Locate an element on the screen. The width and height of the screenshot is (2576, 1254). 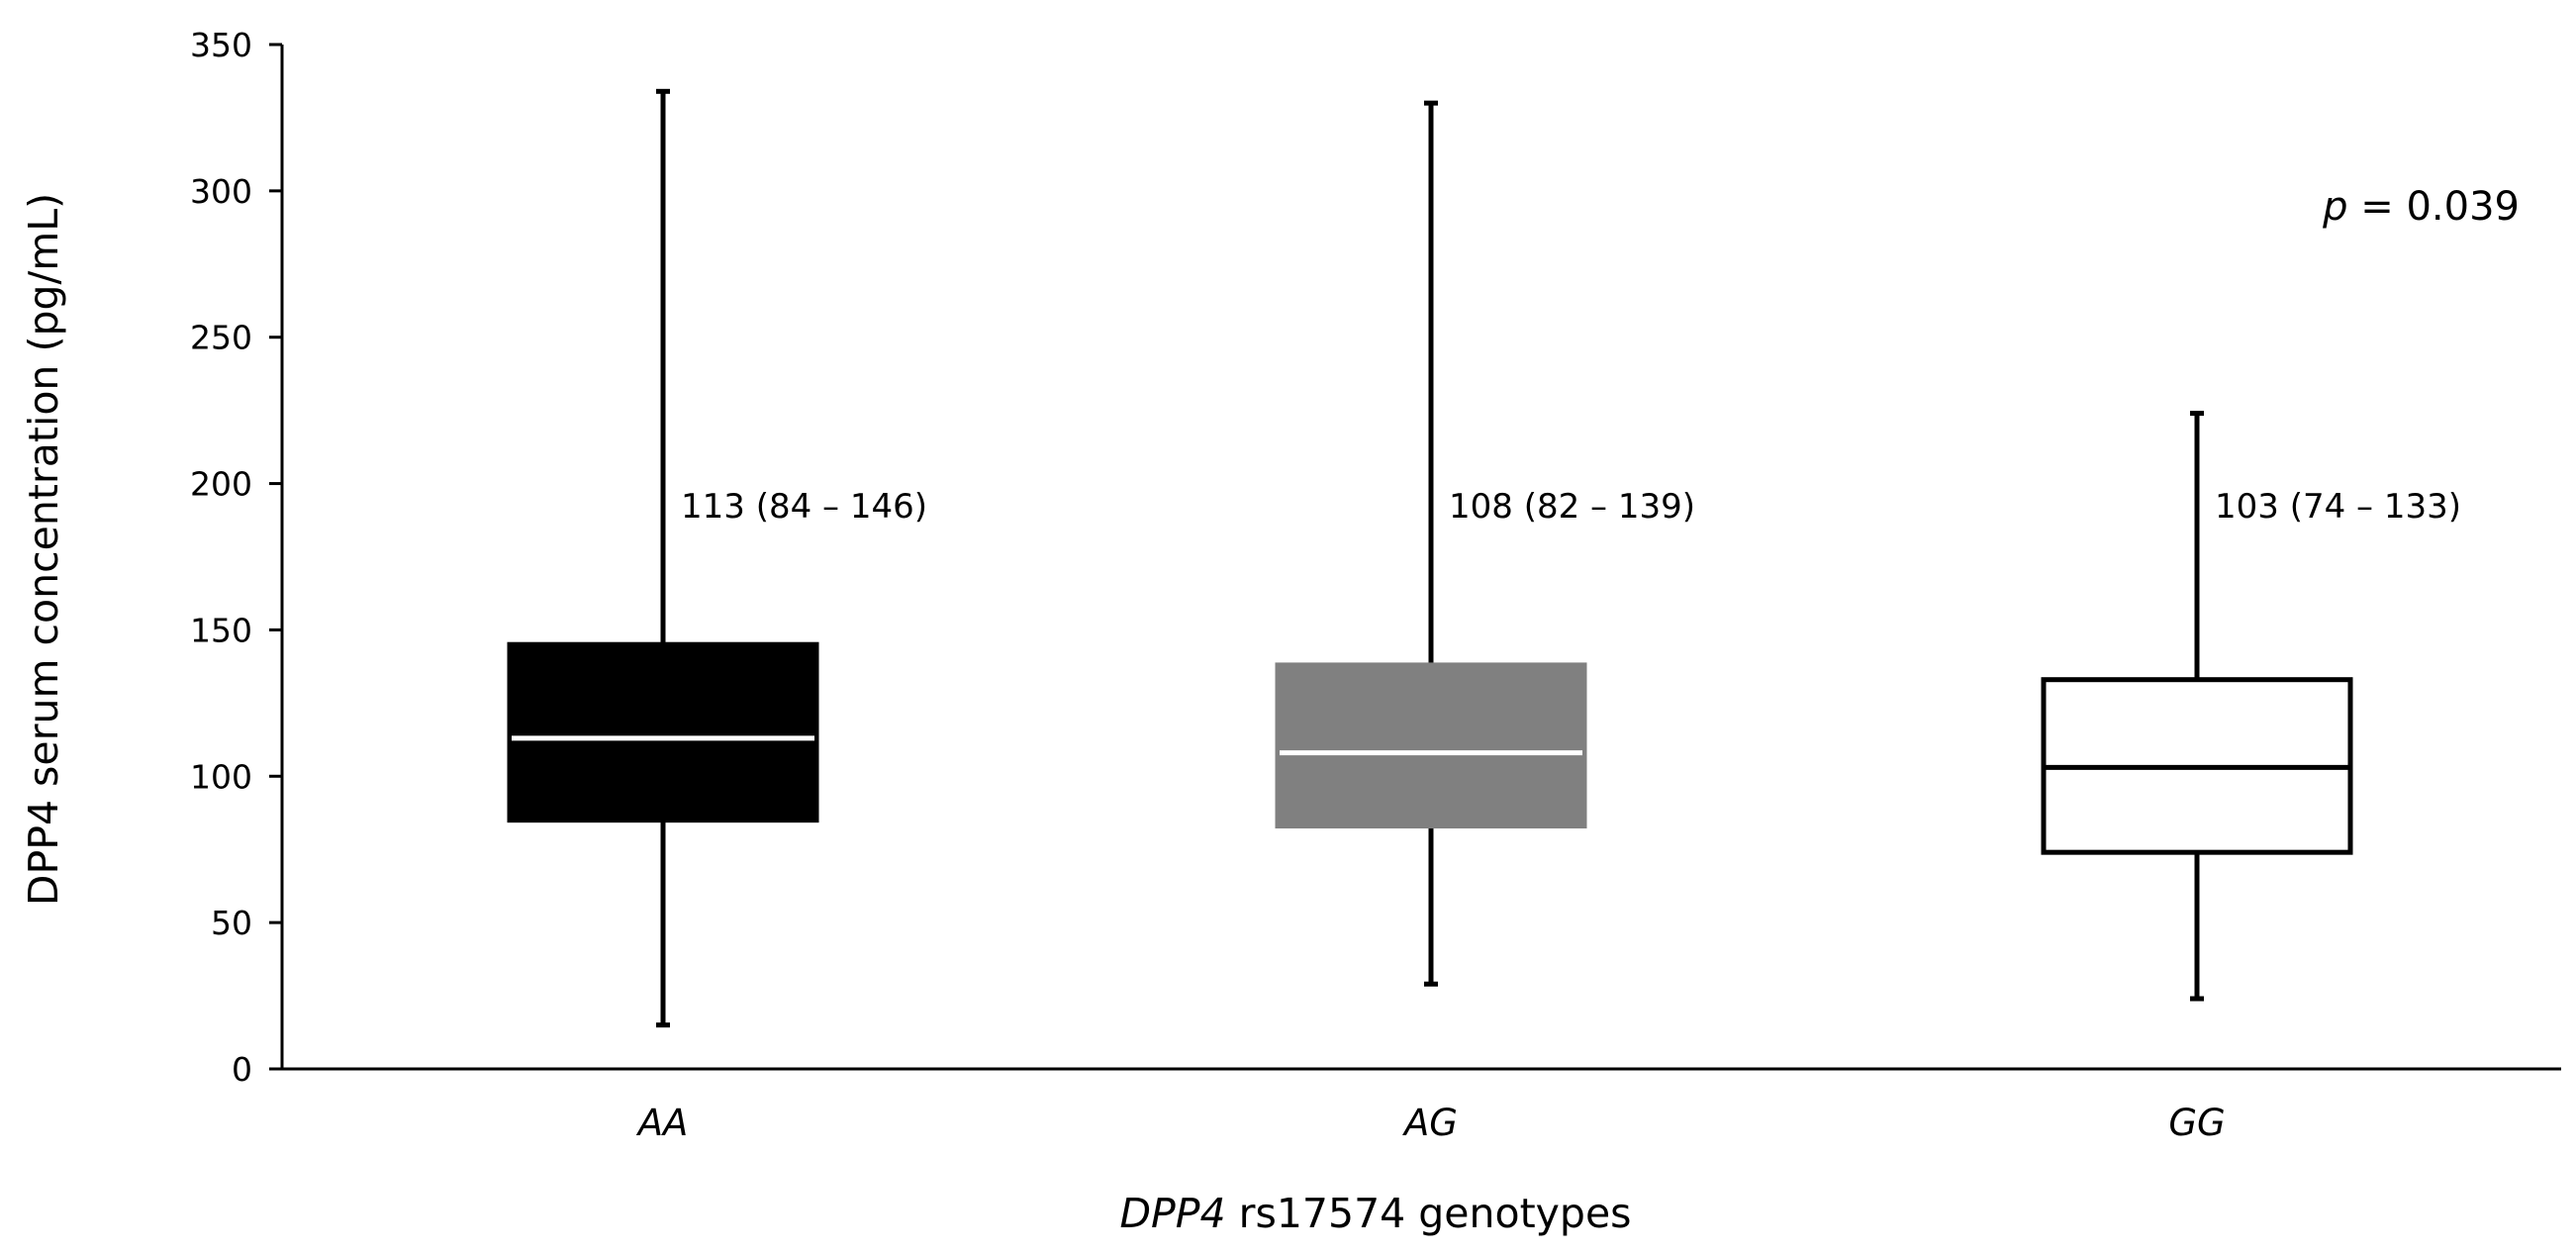
y-tick-label: 250 is located at coordinates (221, 338).